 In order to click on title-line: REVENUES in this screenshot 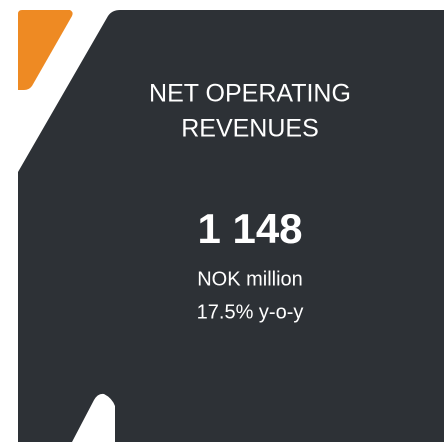, I will do `click(250, 129)`.